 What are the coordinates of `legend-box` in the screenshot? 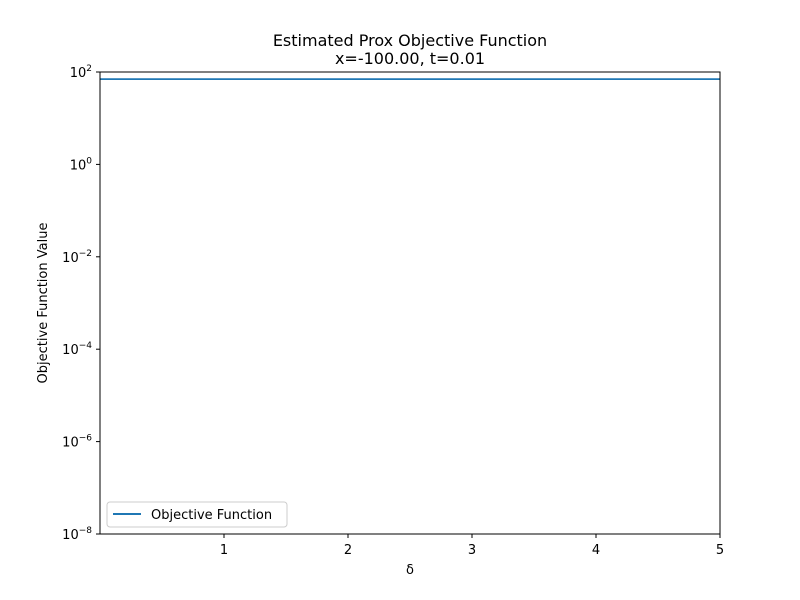 It's located at (197, 514).